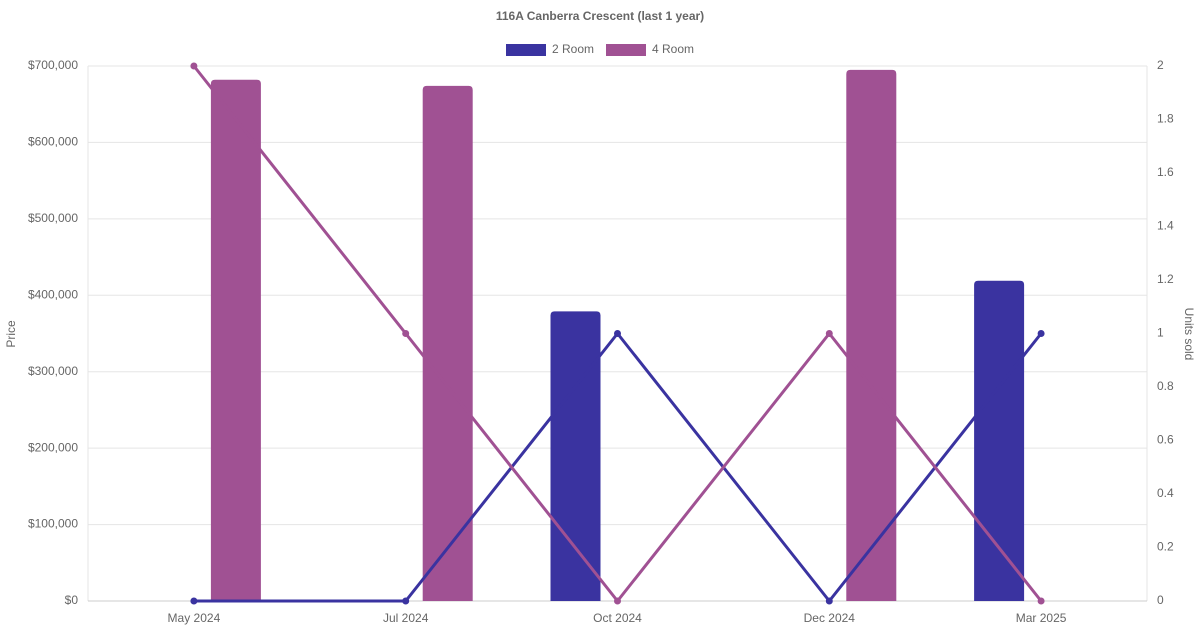 The height and width of the screenshot is (630, 1200). I want to click on chart-title: 116A Canberra Crescent (last 1 year), so click(600, 16).